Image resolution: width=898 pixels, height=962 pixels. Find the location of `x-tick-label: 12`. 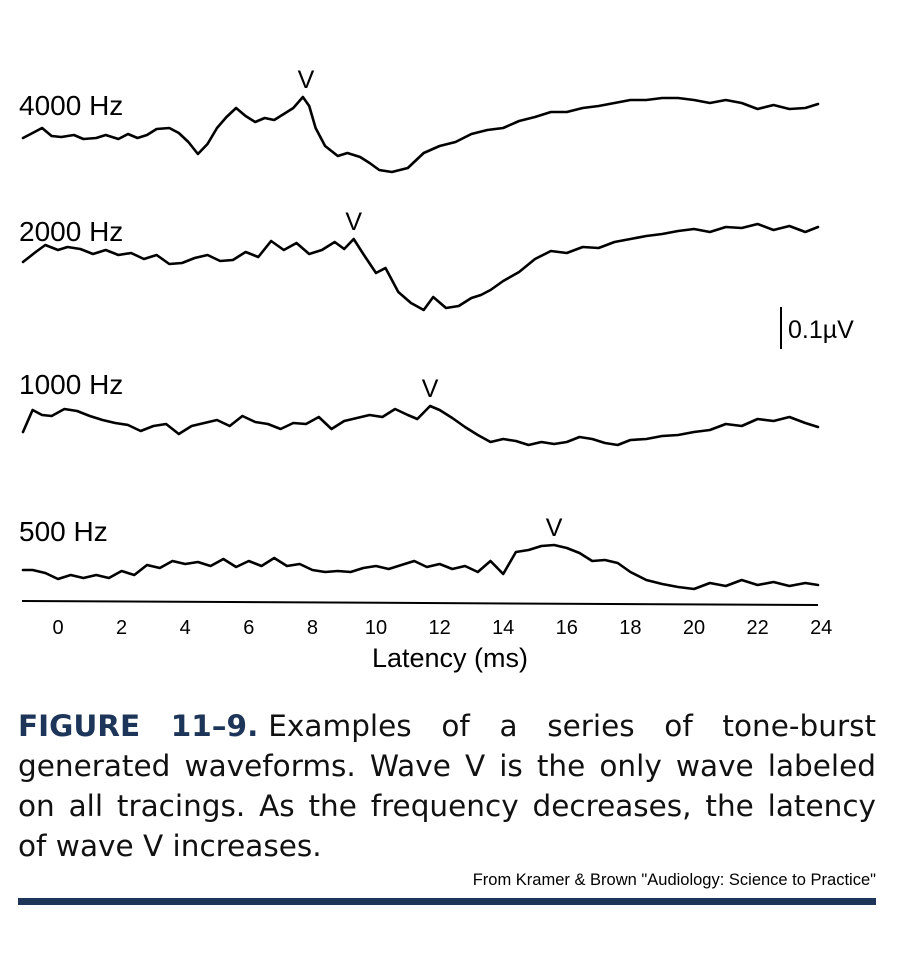

x-tick-label: 12 is located at coordinates (439, 628).